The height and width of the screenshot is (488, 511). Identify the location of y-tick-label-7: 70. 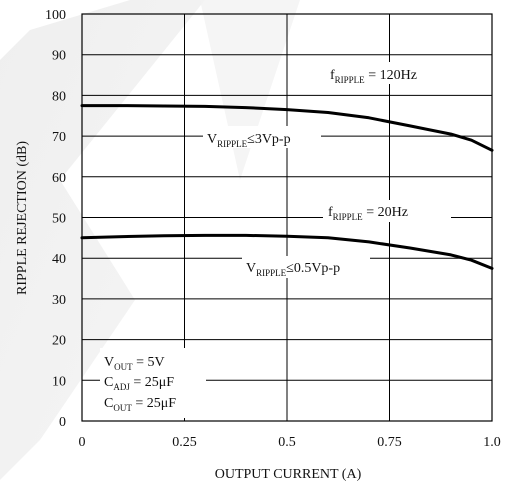
(59, 137).